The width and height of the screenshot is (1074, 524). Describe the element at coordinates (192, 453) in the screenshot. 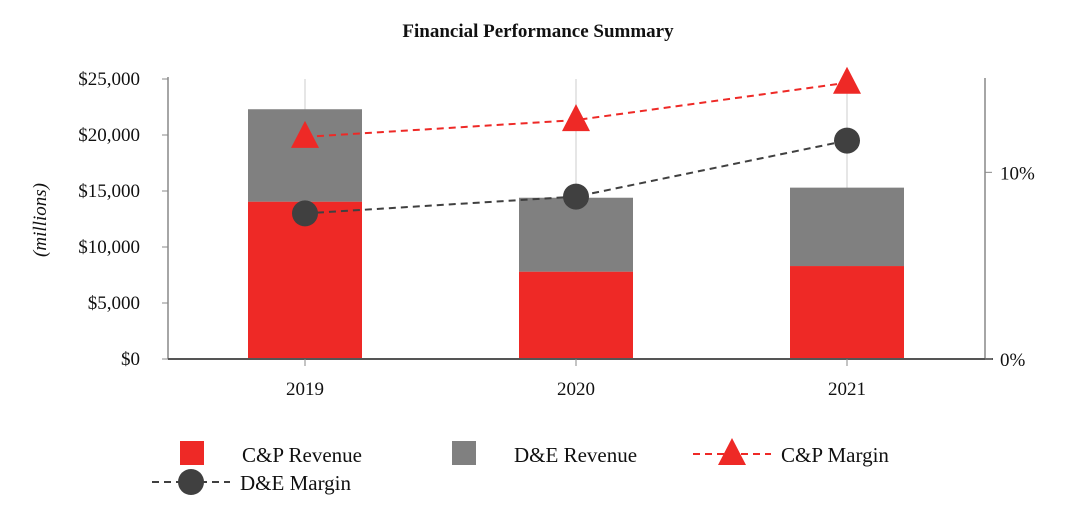

I see `legend-swatch-cprevenue` at that location.